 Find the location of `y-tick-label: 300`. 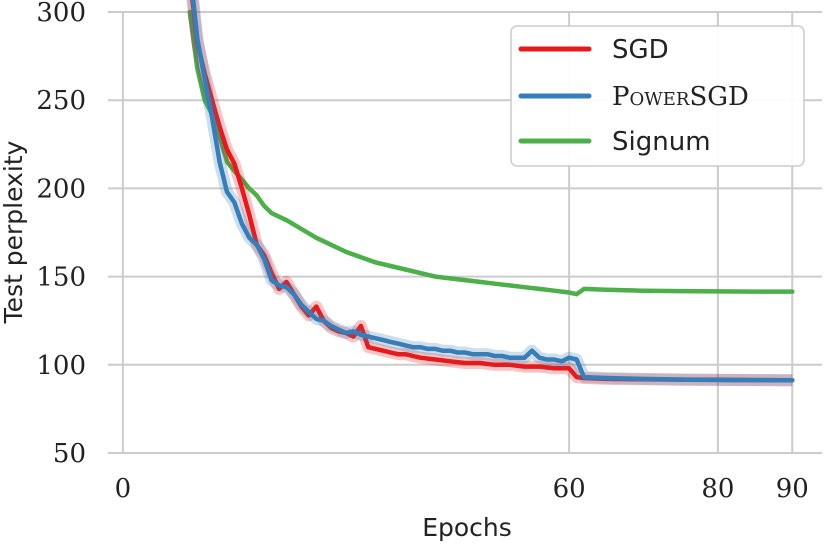

y-tick-label: 300 is located at coordinates (61, 14).